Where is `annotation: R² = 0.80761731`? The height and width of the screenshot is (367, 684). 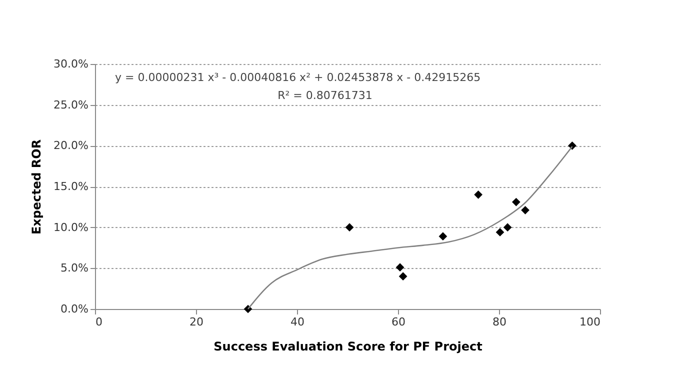 annotation: R² = 0.80761731 is located at coordinates (325, 95).